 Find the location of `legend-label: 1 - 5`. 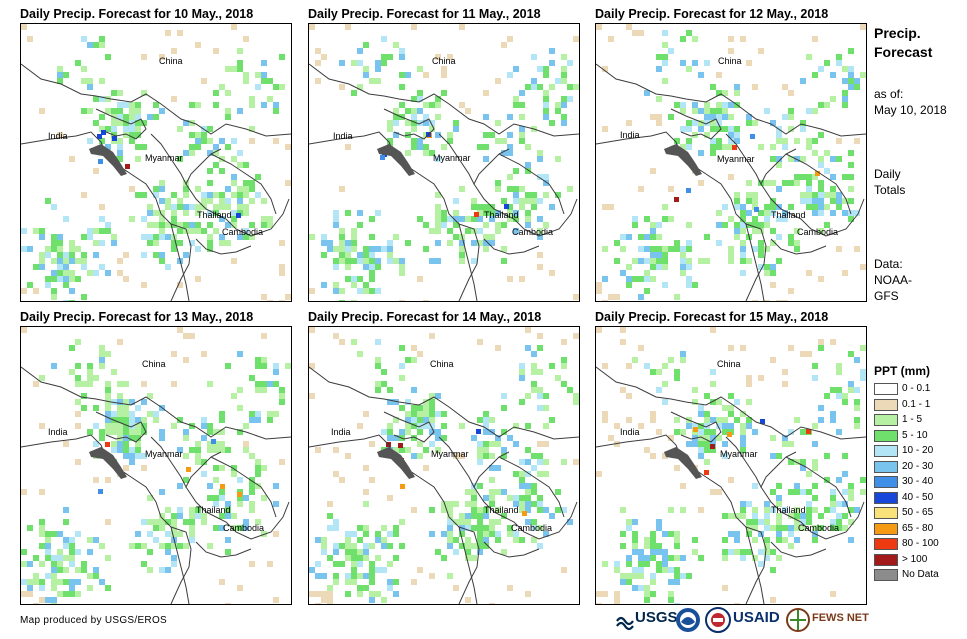

legend-label: 1 - 5 is located at coordinates (912, 419).